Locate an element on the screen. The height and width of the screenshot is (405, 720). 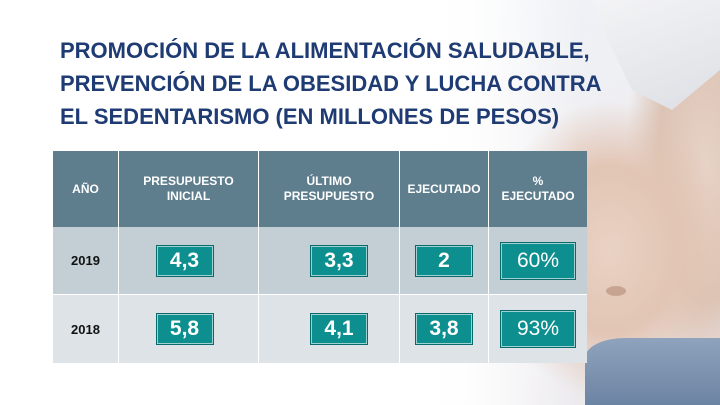
table-row: 2019 4,3 3,3 2 60% is located at coordinates (320, 261).